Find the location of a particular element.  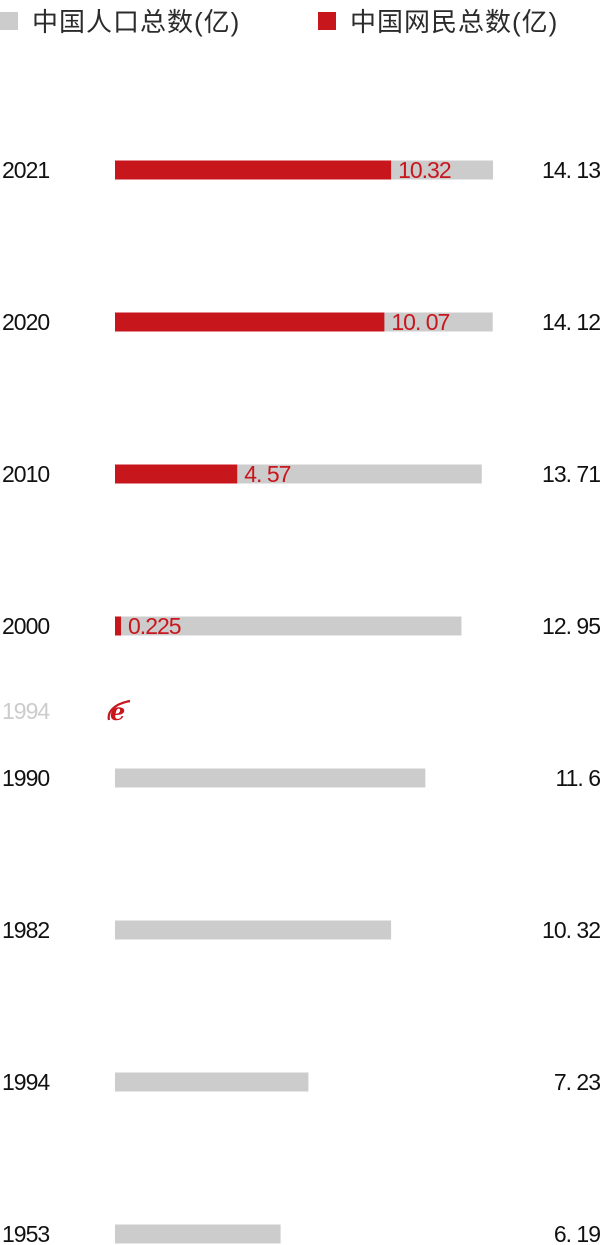

netizen-bar-2010 is located at coordinates (176, 474).